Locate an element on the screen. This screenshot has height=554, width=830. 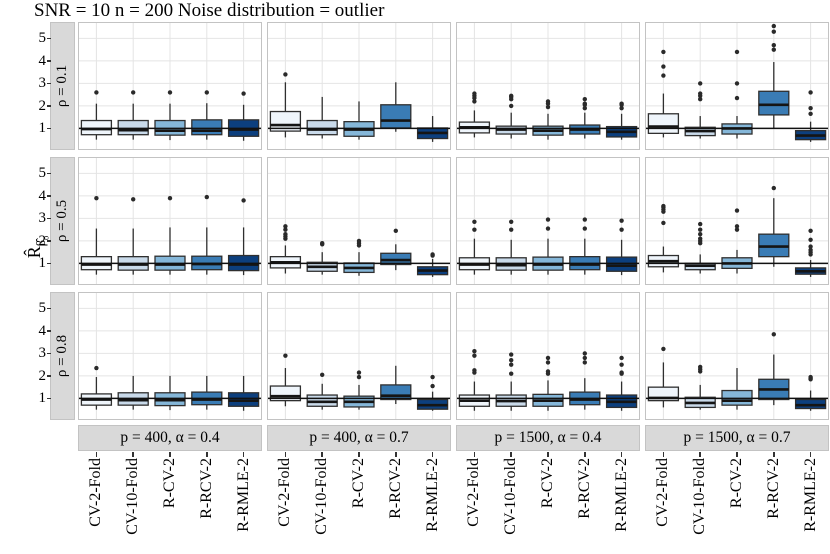
x-category-label: R-RCV-2 is located at coordinates (773, 488).